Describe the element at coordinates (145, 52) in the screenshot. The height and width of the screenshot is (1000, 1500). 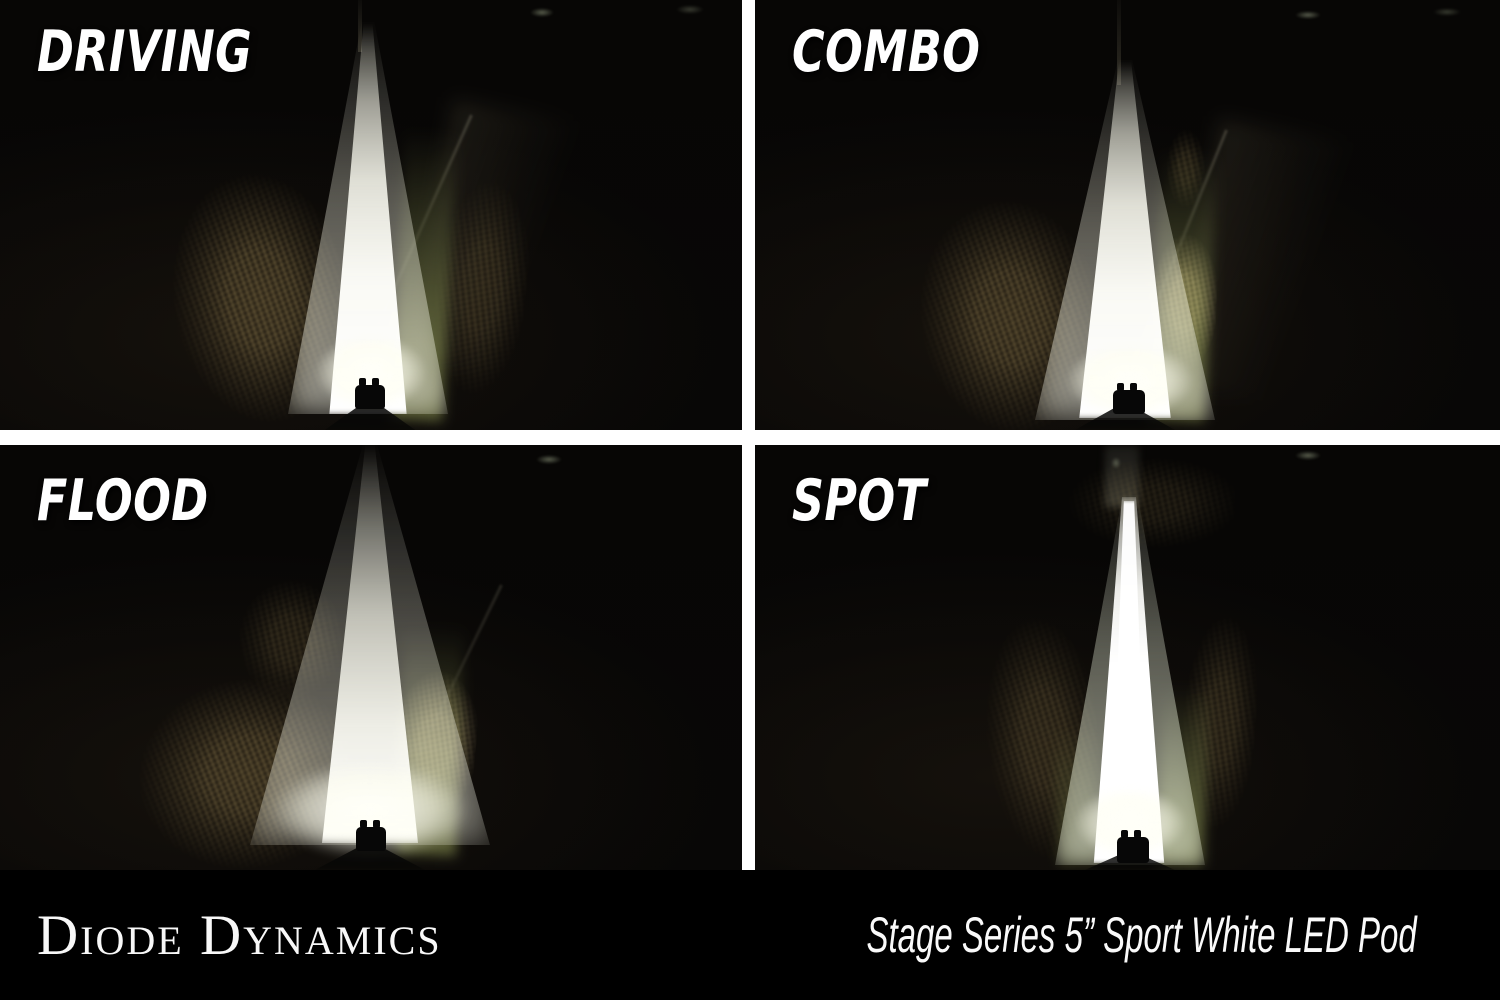
I see `panel-label-driving: DRIVING` at that location.